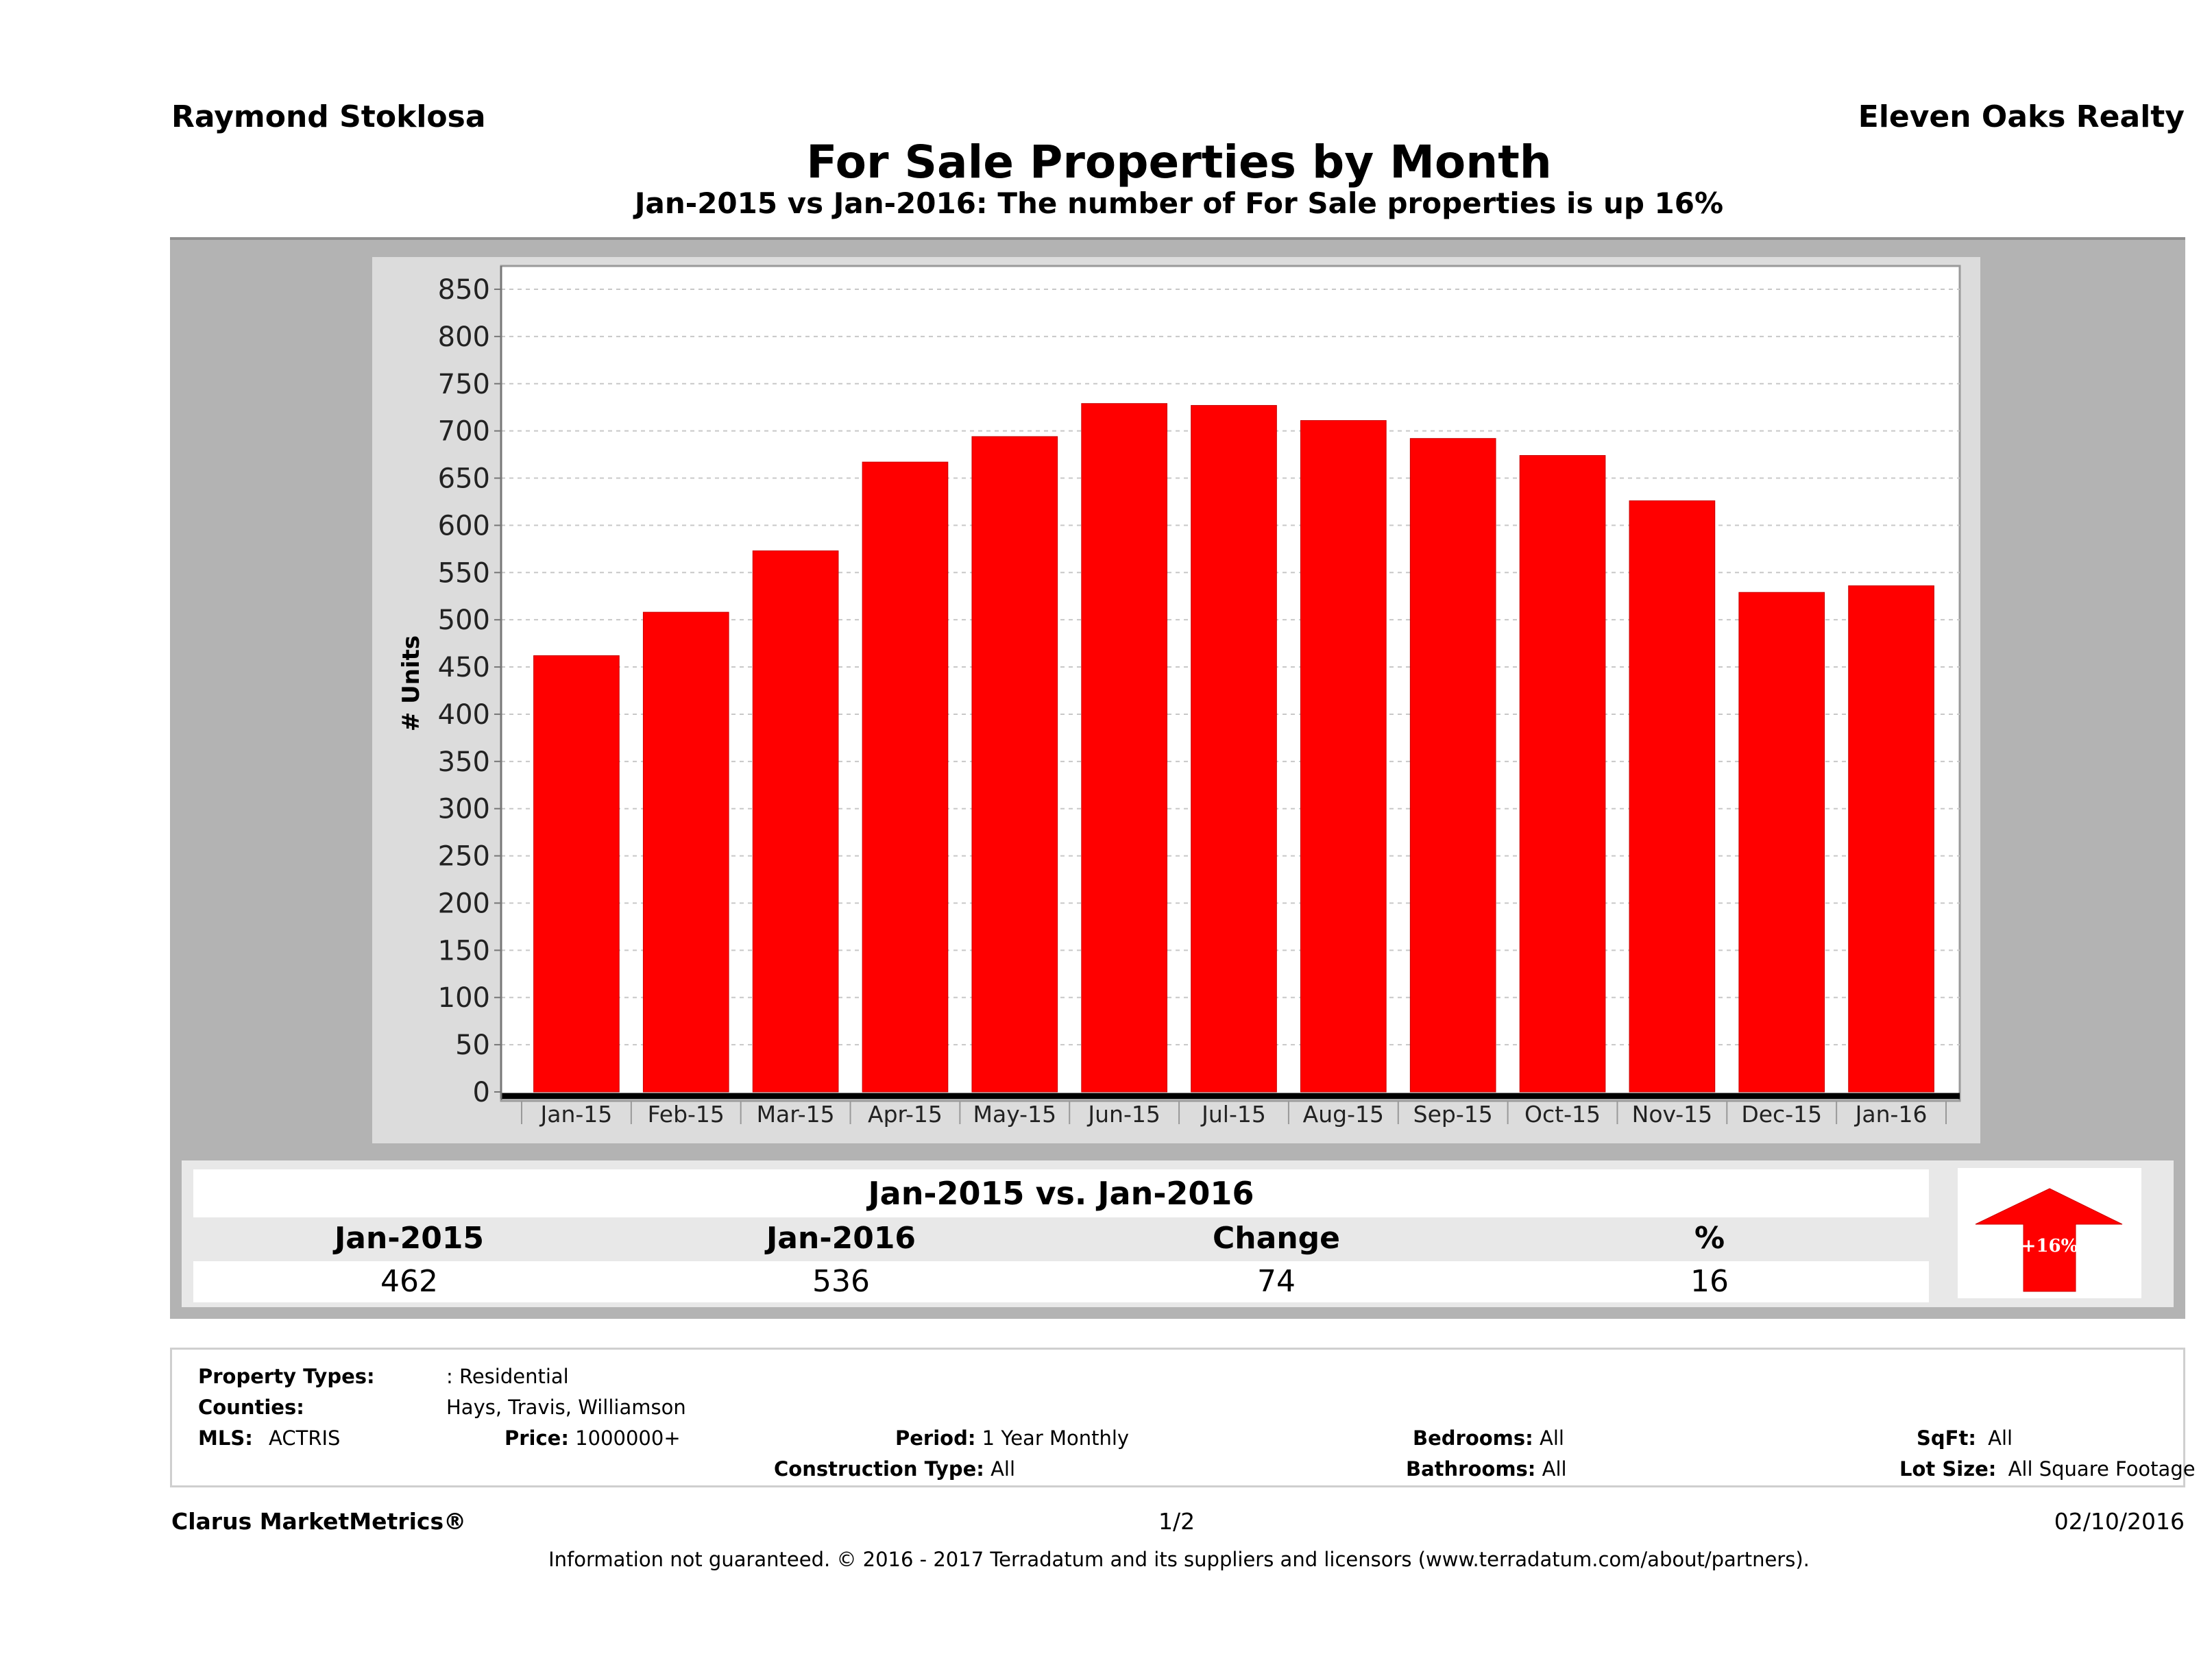 Image resolution: width=2212 pixels, height=1678 pixels. Describe the element at coordinates (841, 1281) in the screenshot. I see `summary-value-jan-2016: 536` at that location.